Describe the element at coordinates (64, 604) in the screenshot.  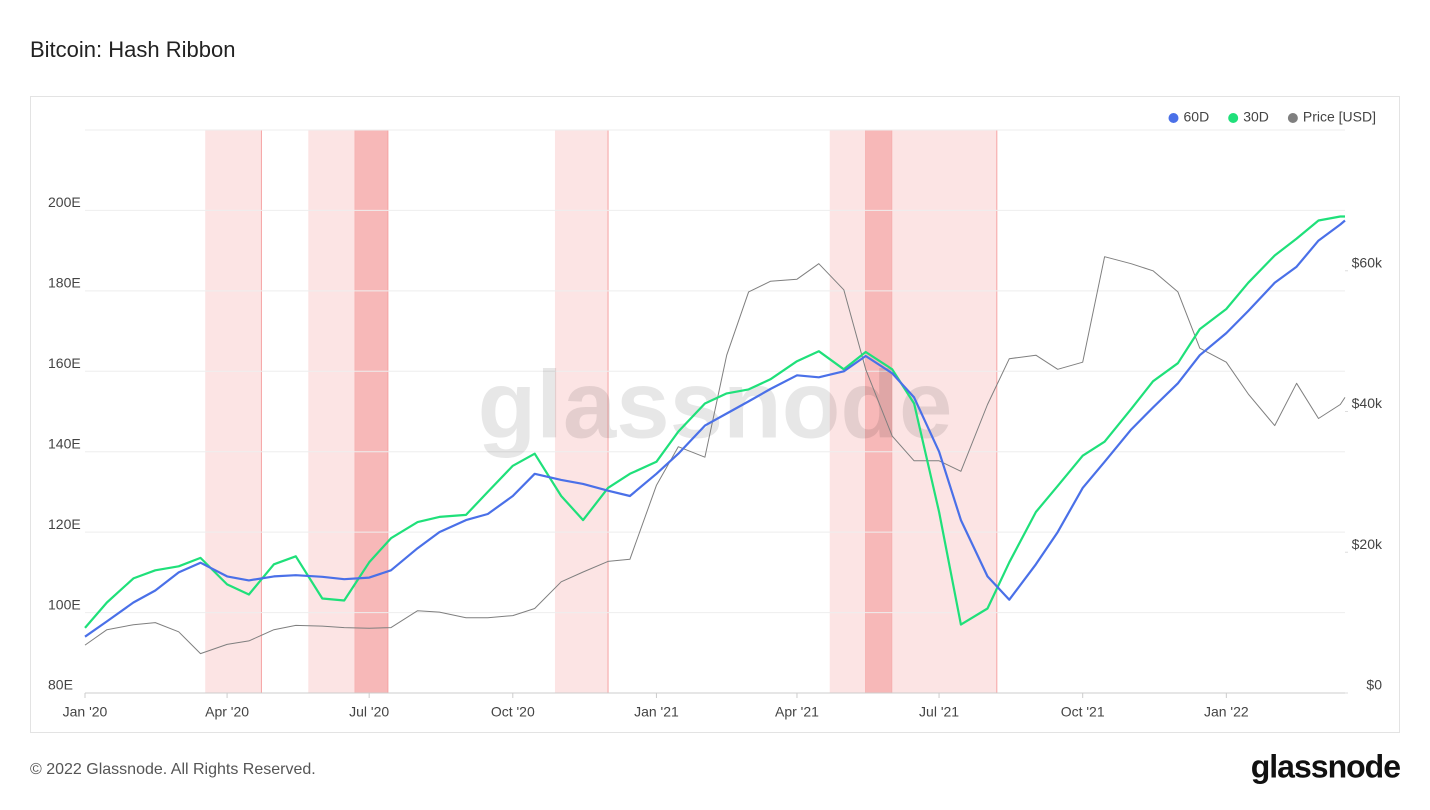
I see `y-tick-label: 100E` at that location.